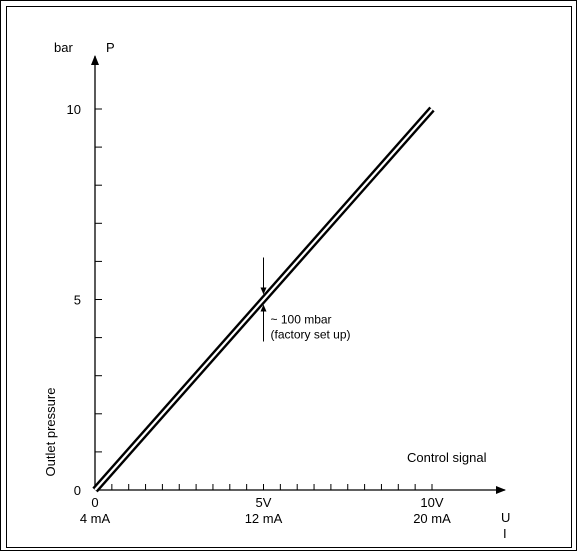 This screenshot has width=577, height=551. Describe the element at coordinates (74, 109) in the screenshot. I see `y-tick-label: 10` at that location.